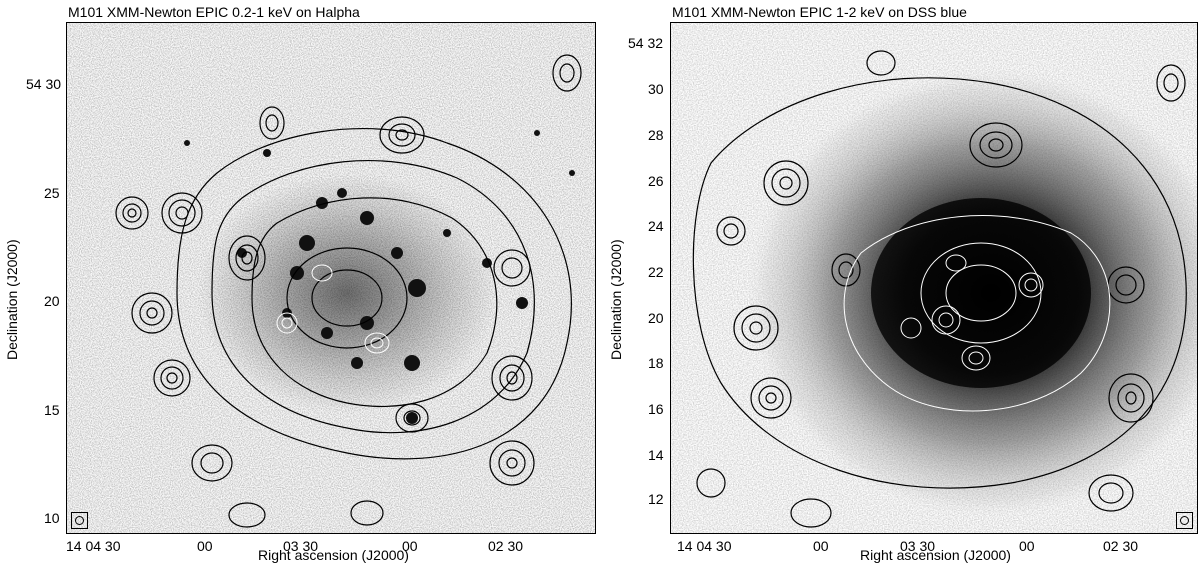 Image resolution: width=1200 pixels, height=564 pixels. Describe the element at coordinates (79, 520) in the screenshot. I see `left-beam-circle-icon` at that location.